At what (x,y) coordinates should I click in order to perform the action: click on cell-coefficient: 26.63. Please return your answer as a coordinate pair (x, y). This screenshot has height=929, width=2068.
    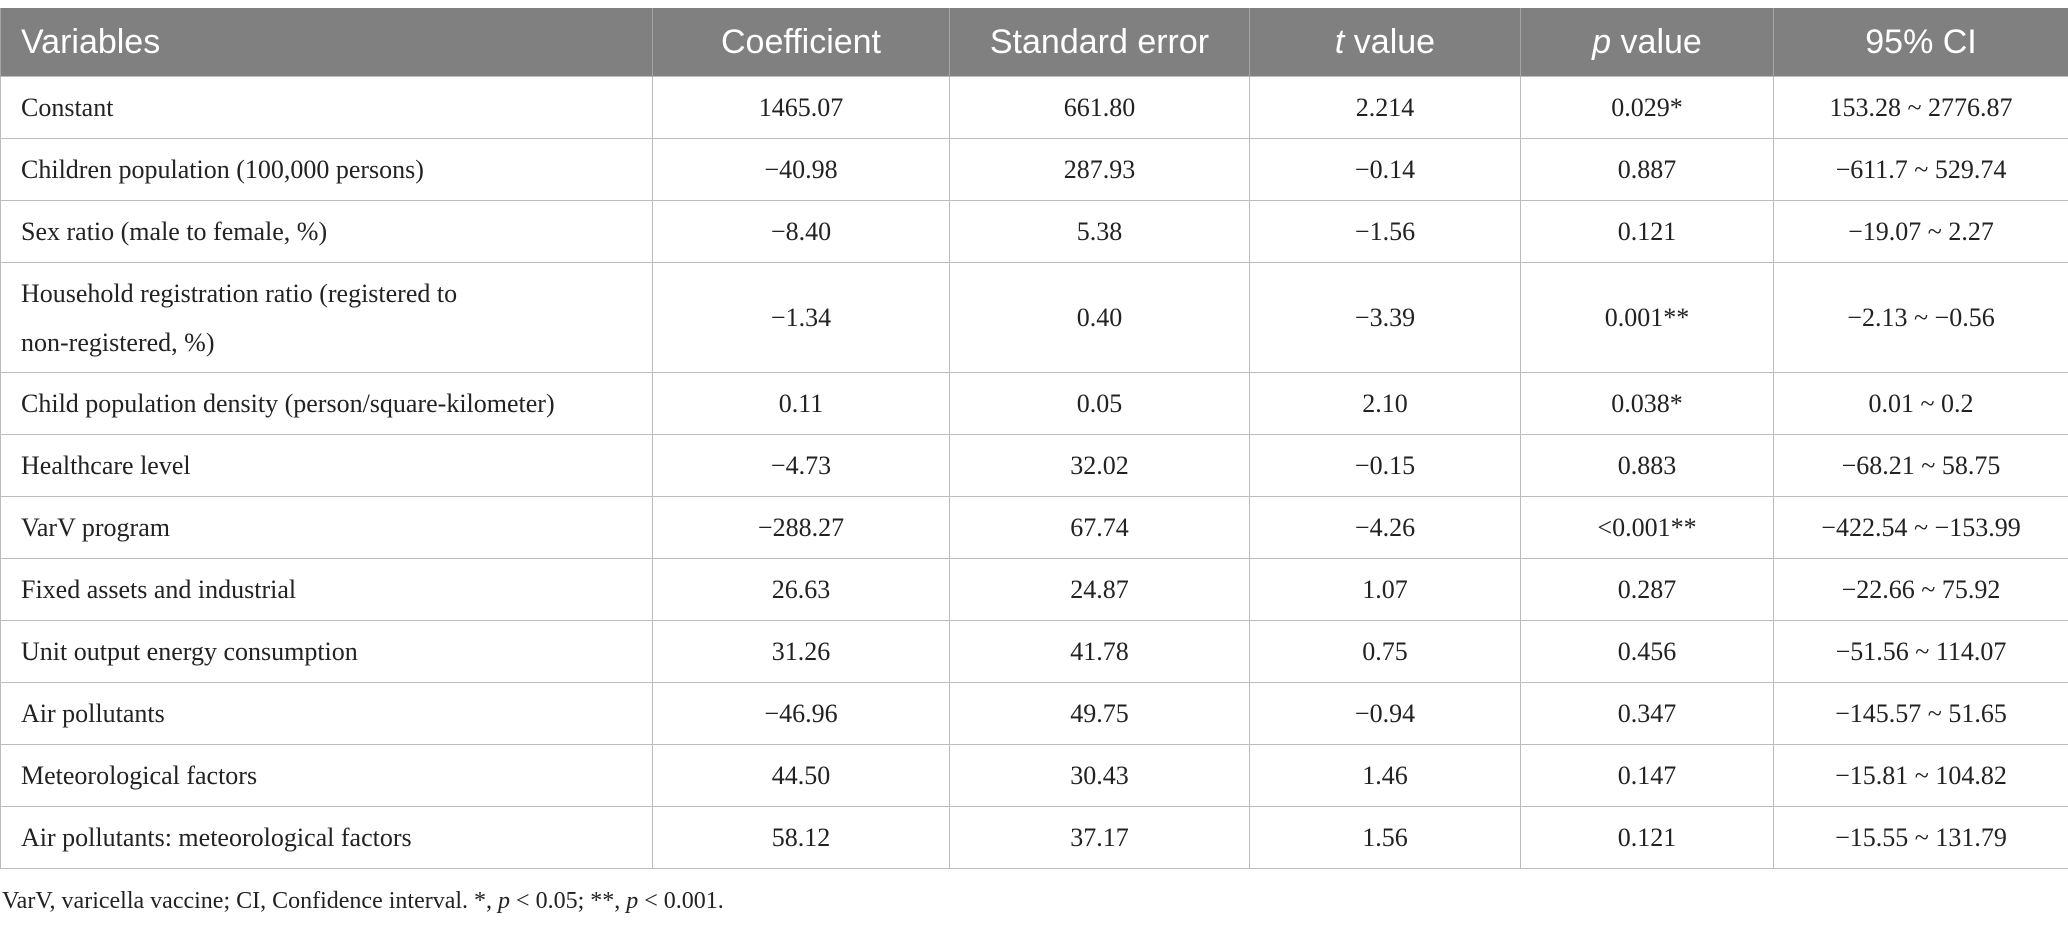
    Looking at the image, I should click on (801, 589).